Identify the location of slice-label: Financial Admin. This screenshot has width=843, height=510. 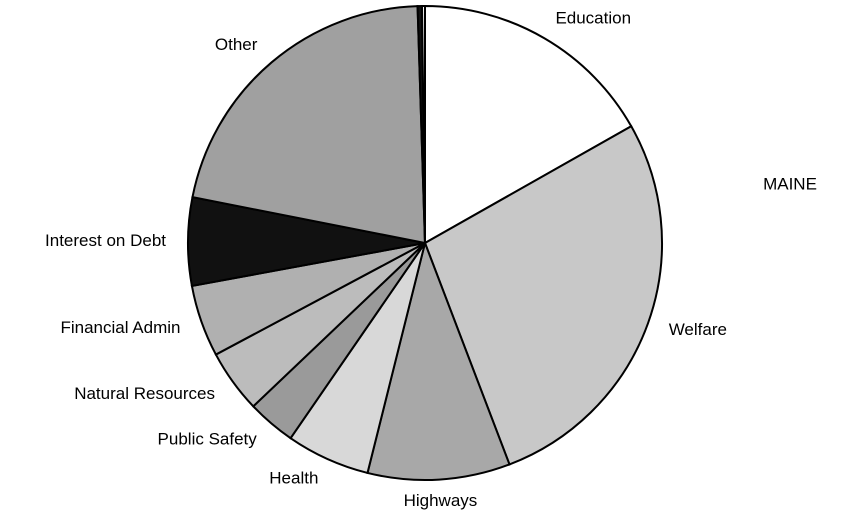
(120, 327).